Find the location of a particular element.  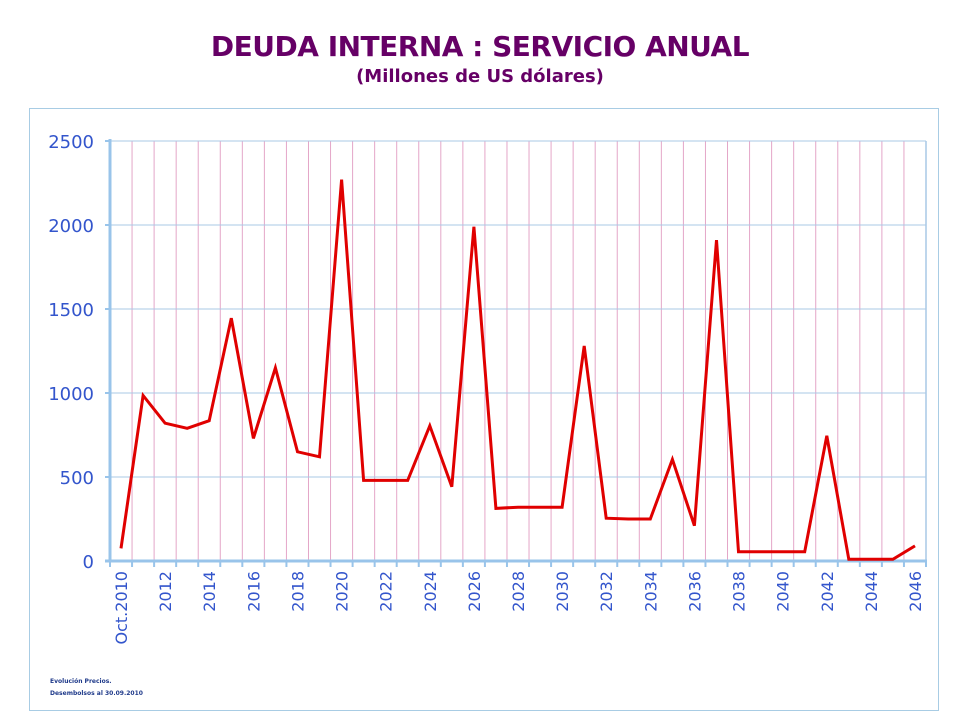

footer-note-1: Evolución Precios. is located at coordinates (81, 681).